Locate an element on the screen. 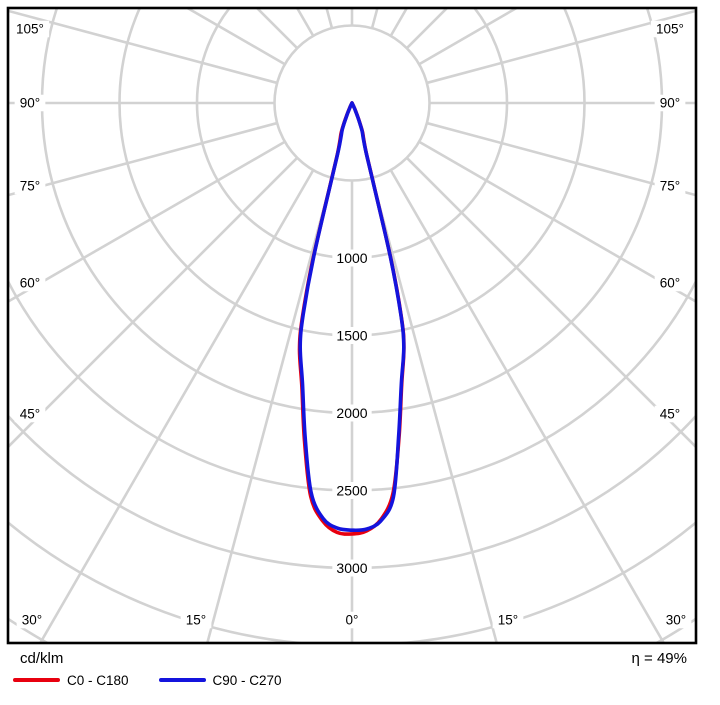 The height and width of the screenshot is (705, 720). svg-text: 3000 is located at coordinates (351, 568).